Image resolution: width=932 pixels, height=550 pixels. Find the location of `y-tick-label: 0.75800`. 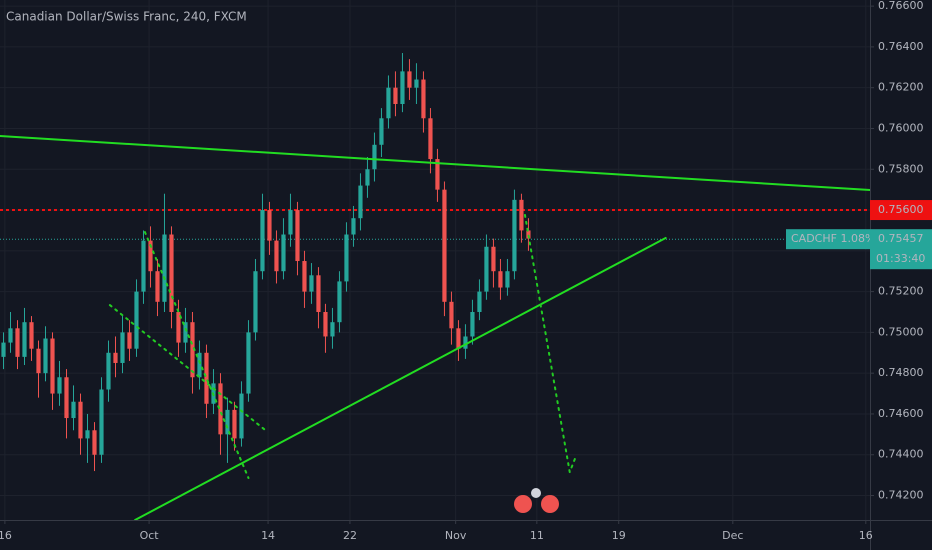

y-tick-label: 0.75800 is located at coordinates (901, 168).